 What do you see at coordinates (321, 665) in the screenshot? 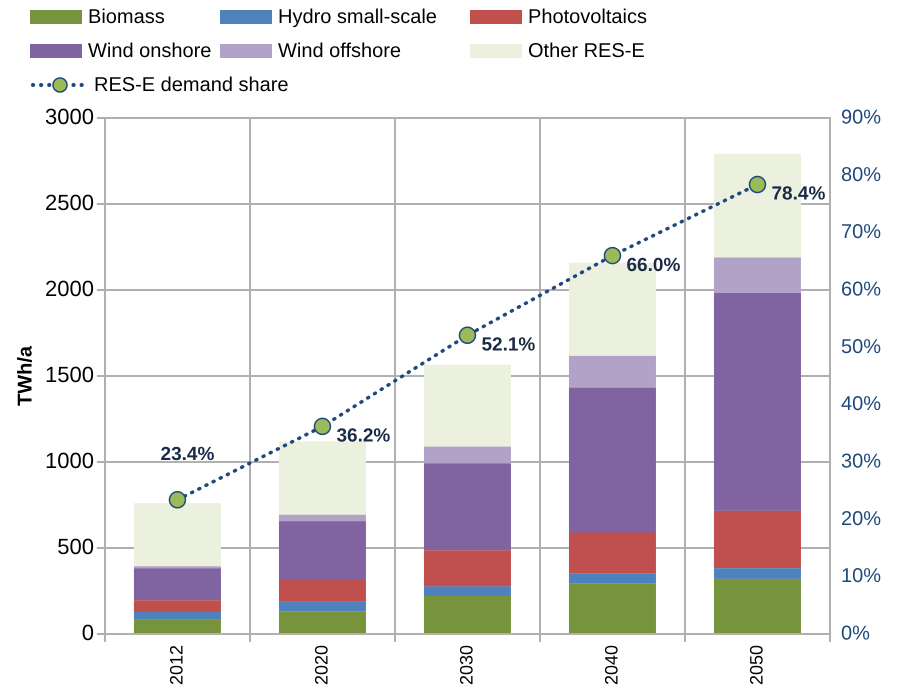
I see `x-tick-label: 2020` at bounding box center [321, 665].